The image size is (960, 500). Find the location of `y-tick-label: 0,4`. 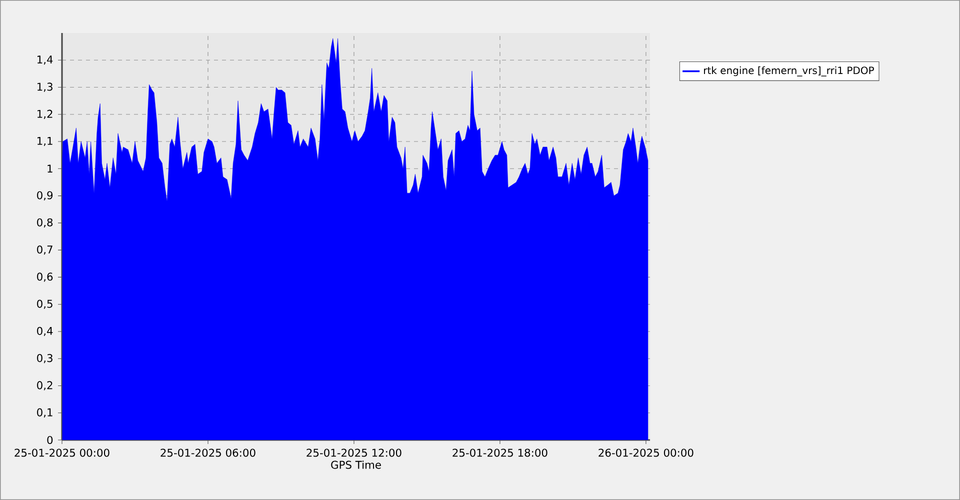

y-tick-label: 0,4 is located at coordinates (45, 331).